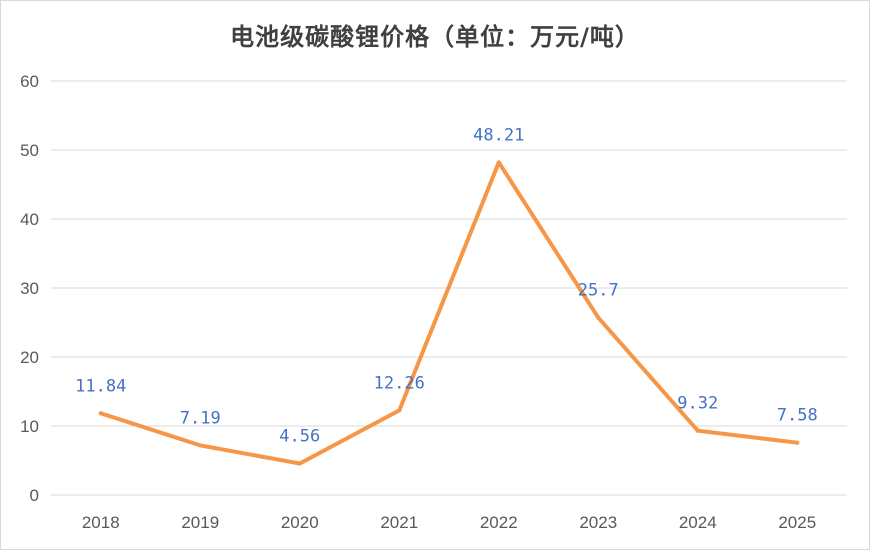 The image size is (870, 550). I want to click on data-label: 4.56, so click(299, 437).